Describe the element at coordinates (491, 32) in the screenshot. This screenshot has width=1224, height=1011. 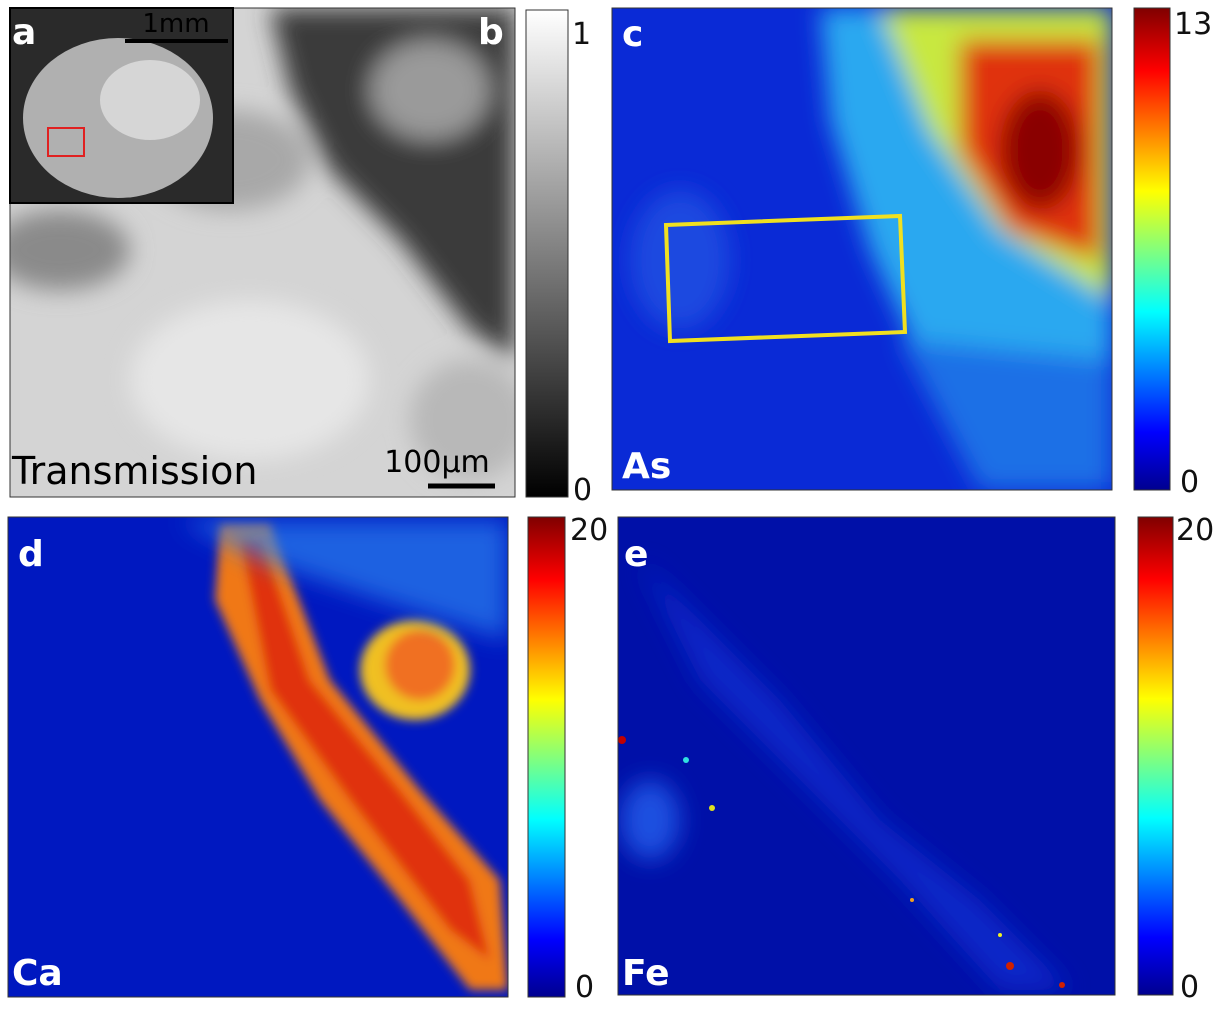
I see `panel-label: b` at that location.